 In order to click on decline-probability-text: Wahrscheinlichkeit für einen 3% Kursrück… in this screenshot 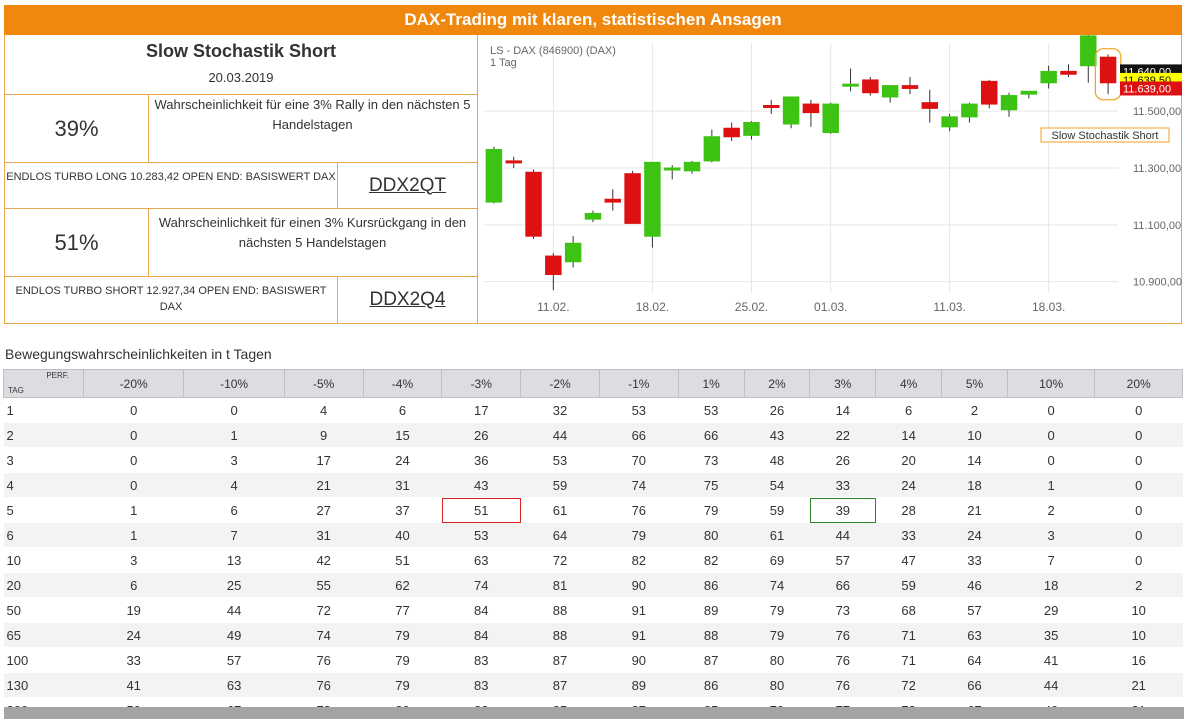, I will do `click(312, 232)`.